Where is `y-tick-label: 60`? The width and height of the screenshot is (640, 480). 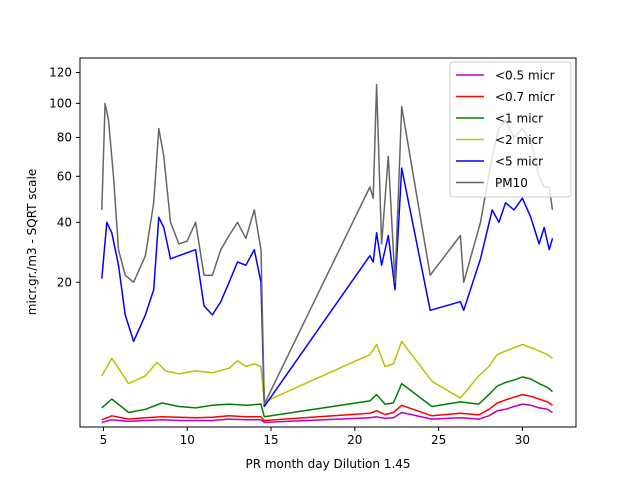
y-tick-label: 60 is located at coordinates (64, 176).